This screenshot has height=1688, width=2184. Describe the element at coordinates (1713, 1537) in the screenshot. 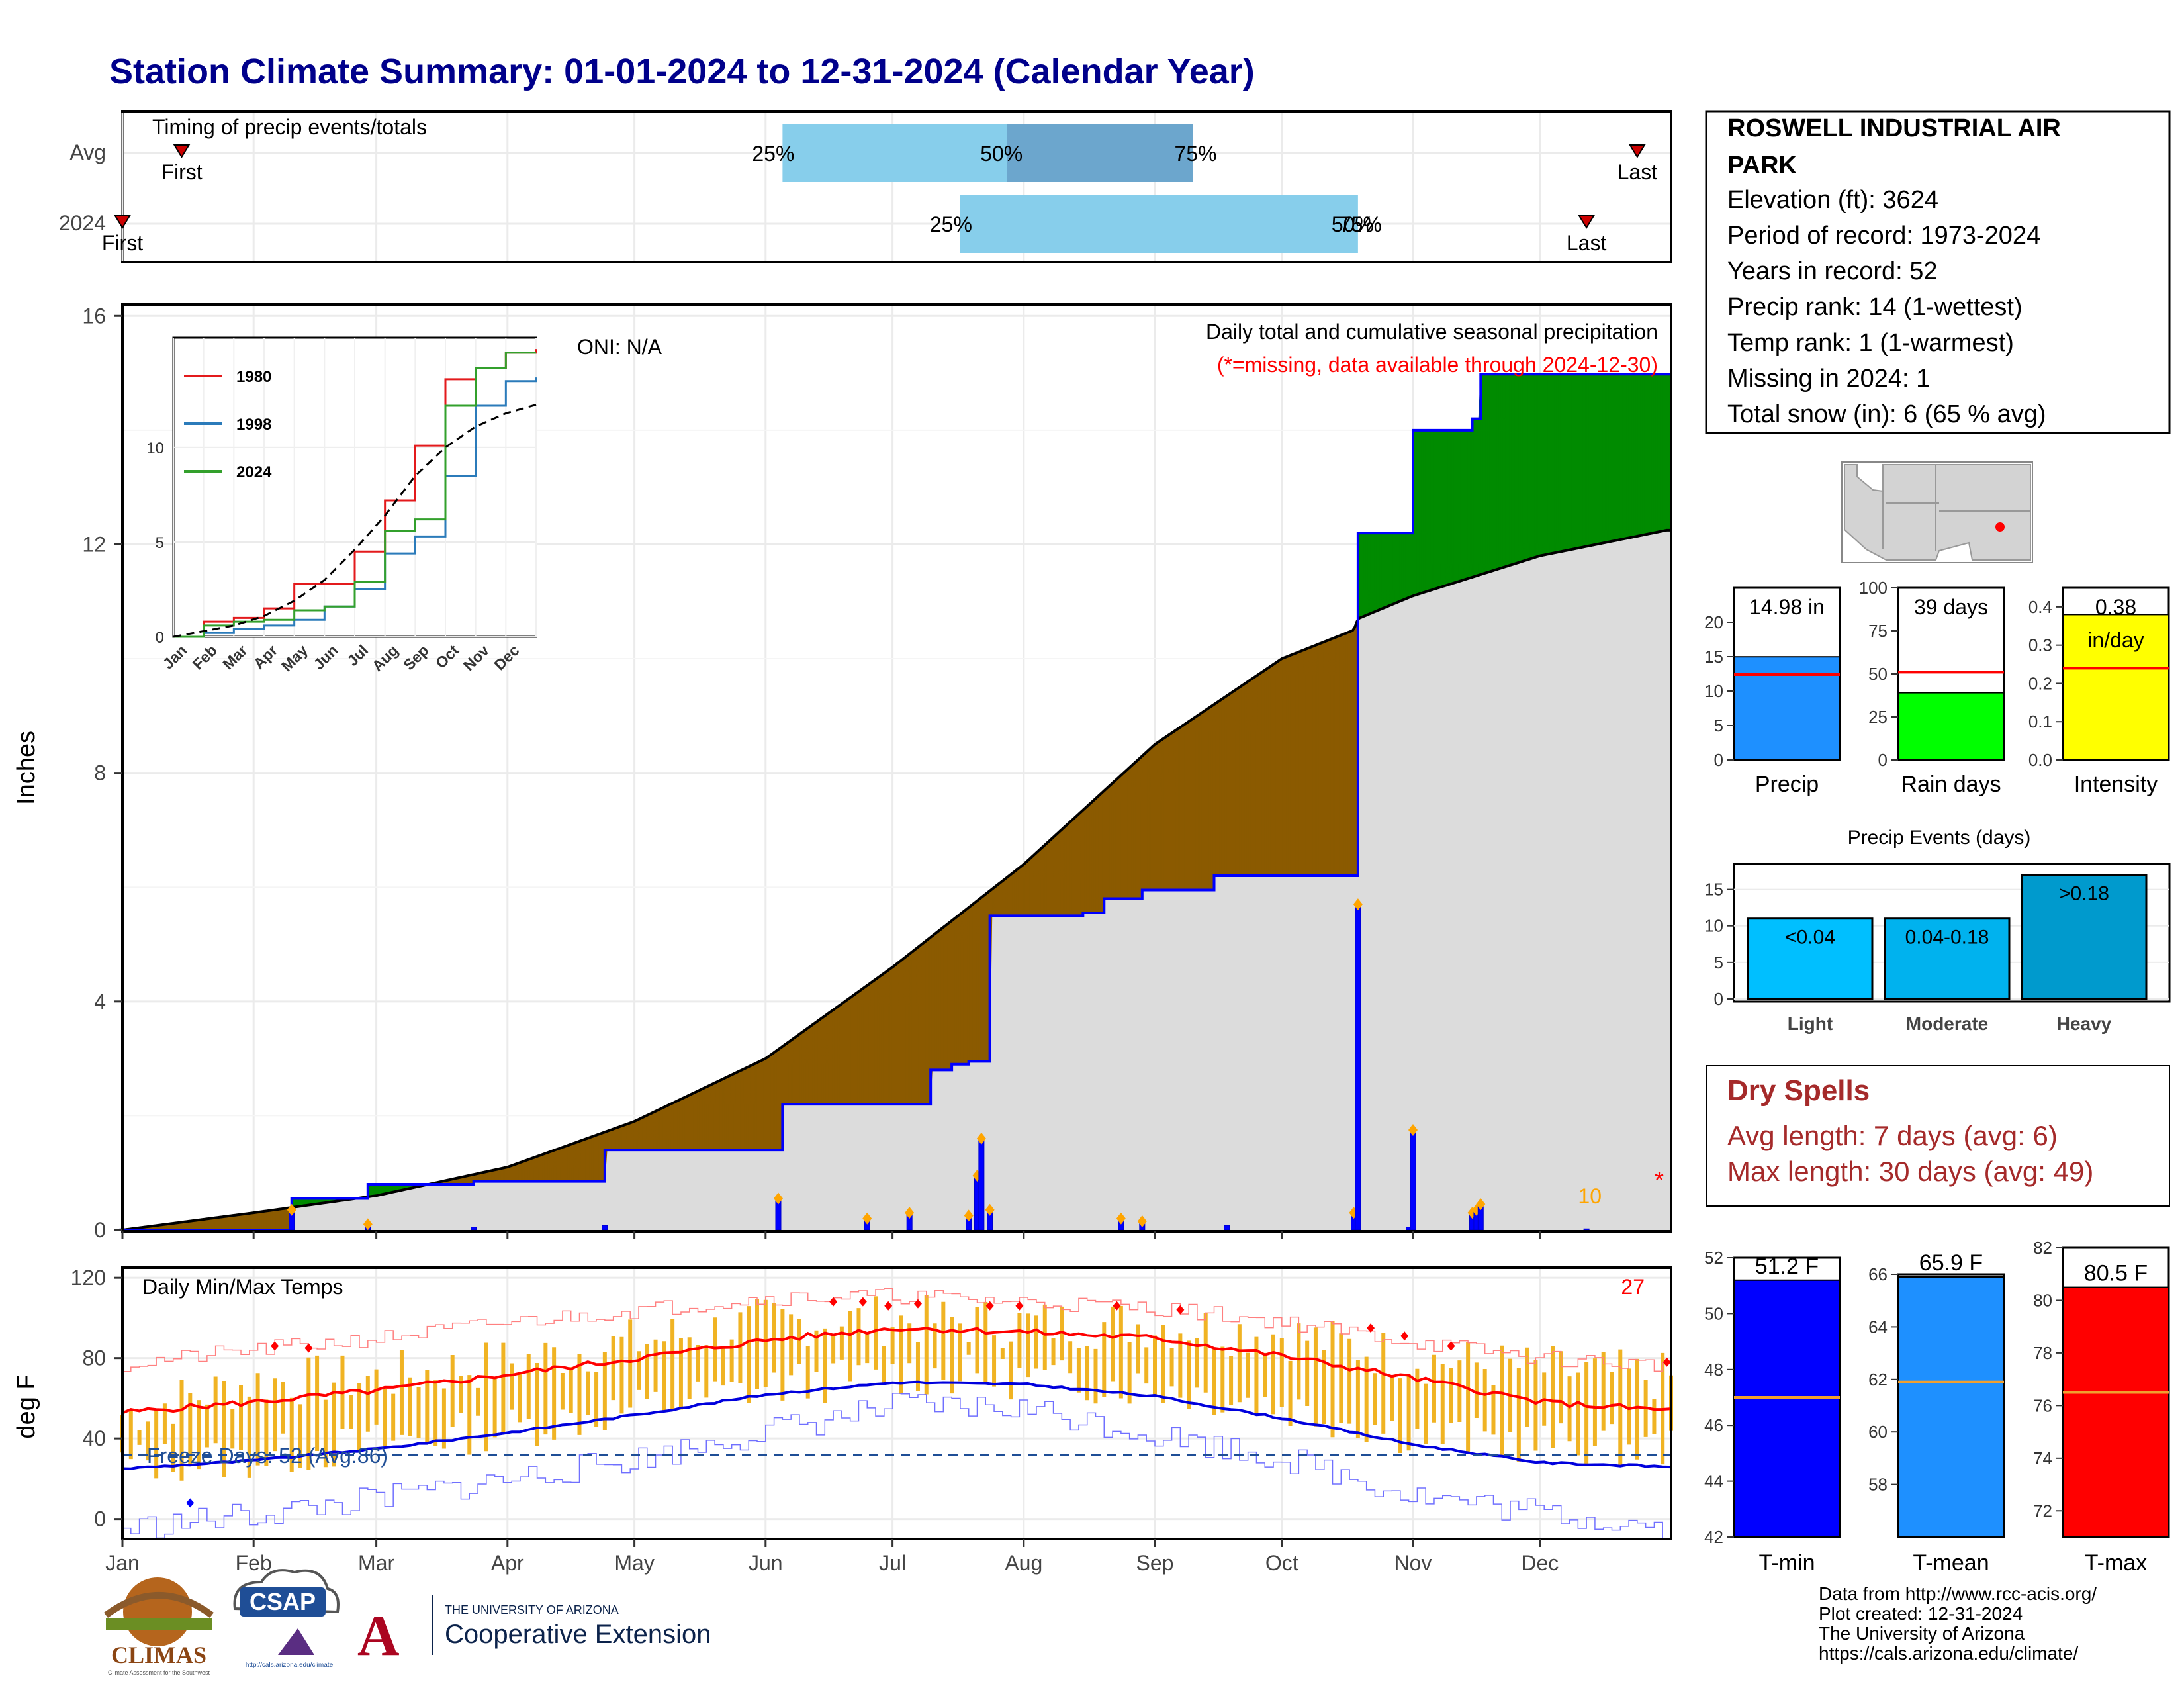

I see `tmin-y-tick-label: 42` at that location.